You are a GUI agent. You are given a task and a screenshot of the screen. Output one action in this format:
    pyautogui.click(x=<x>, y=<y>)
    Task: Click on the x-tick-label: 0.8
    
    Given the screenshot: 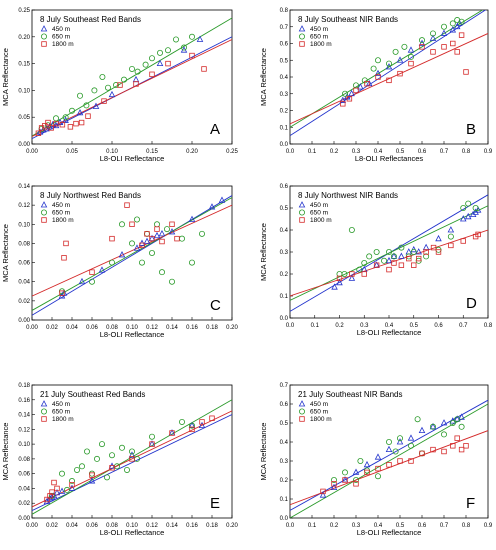 What is the action you would take?
    pyautogui.click(x=466, y=526)
    